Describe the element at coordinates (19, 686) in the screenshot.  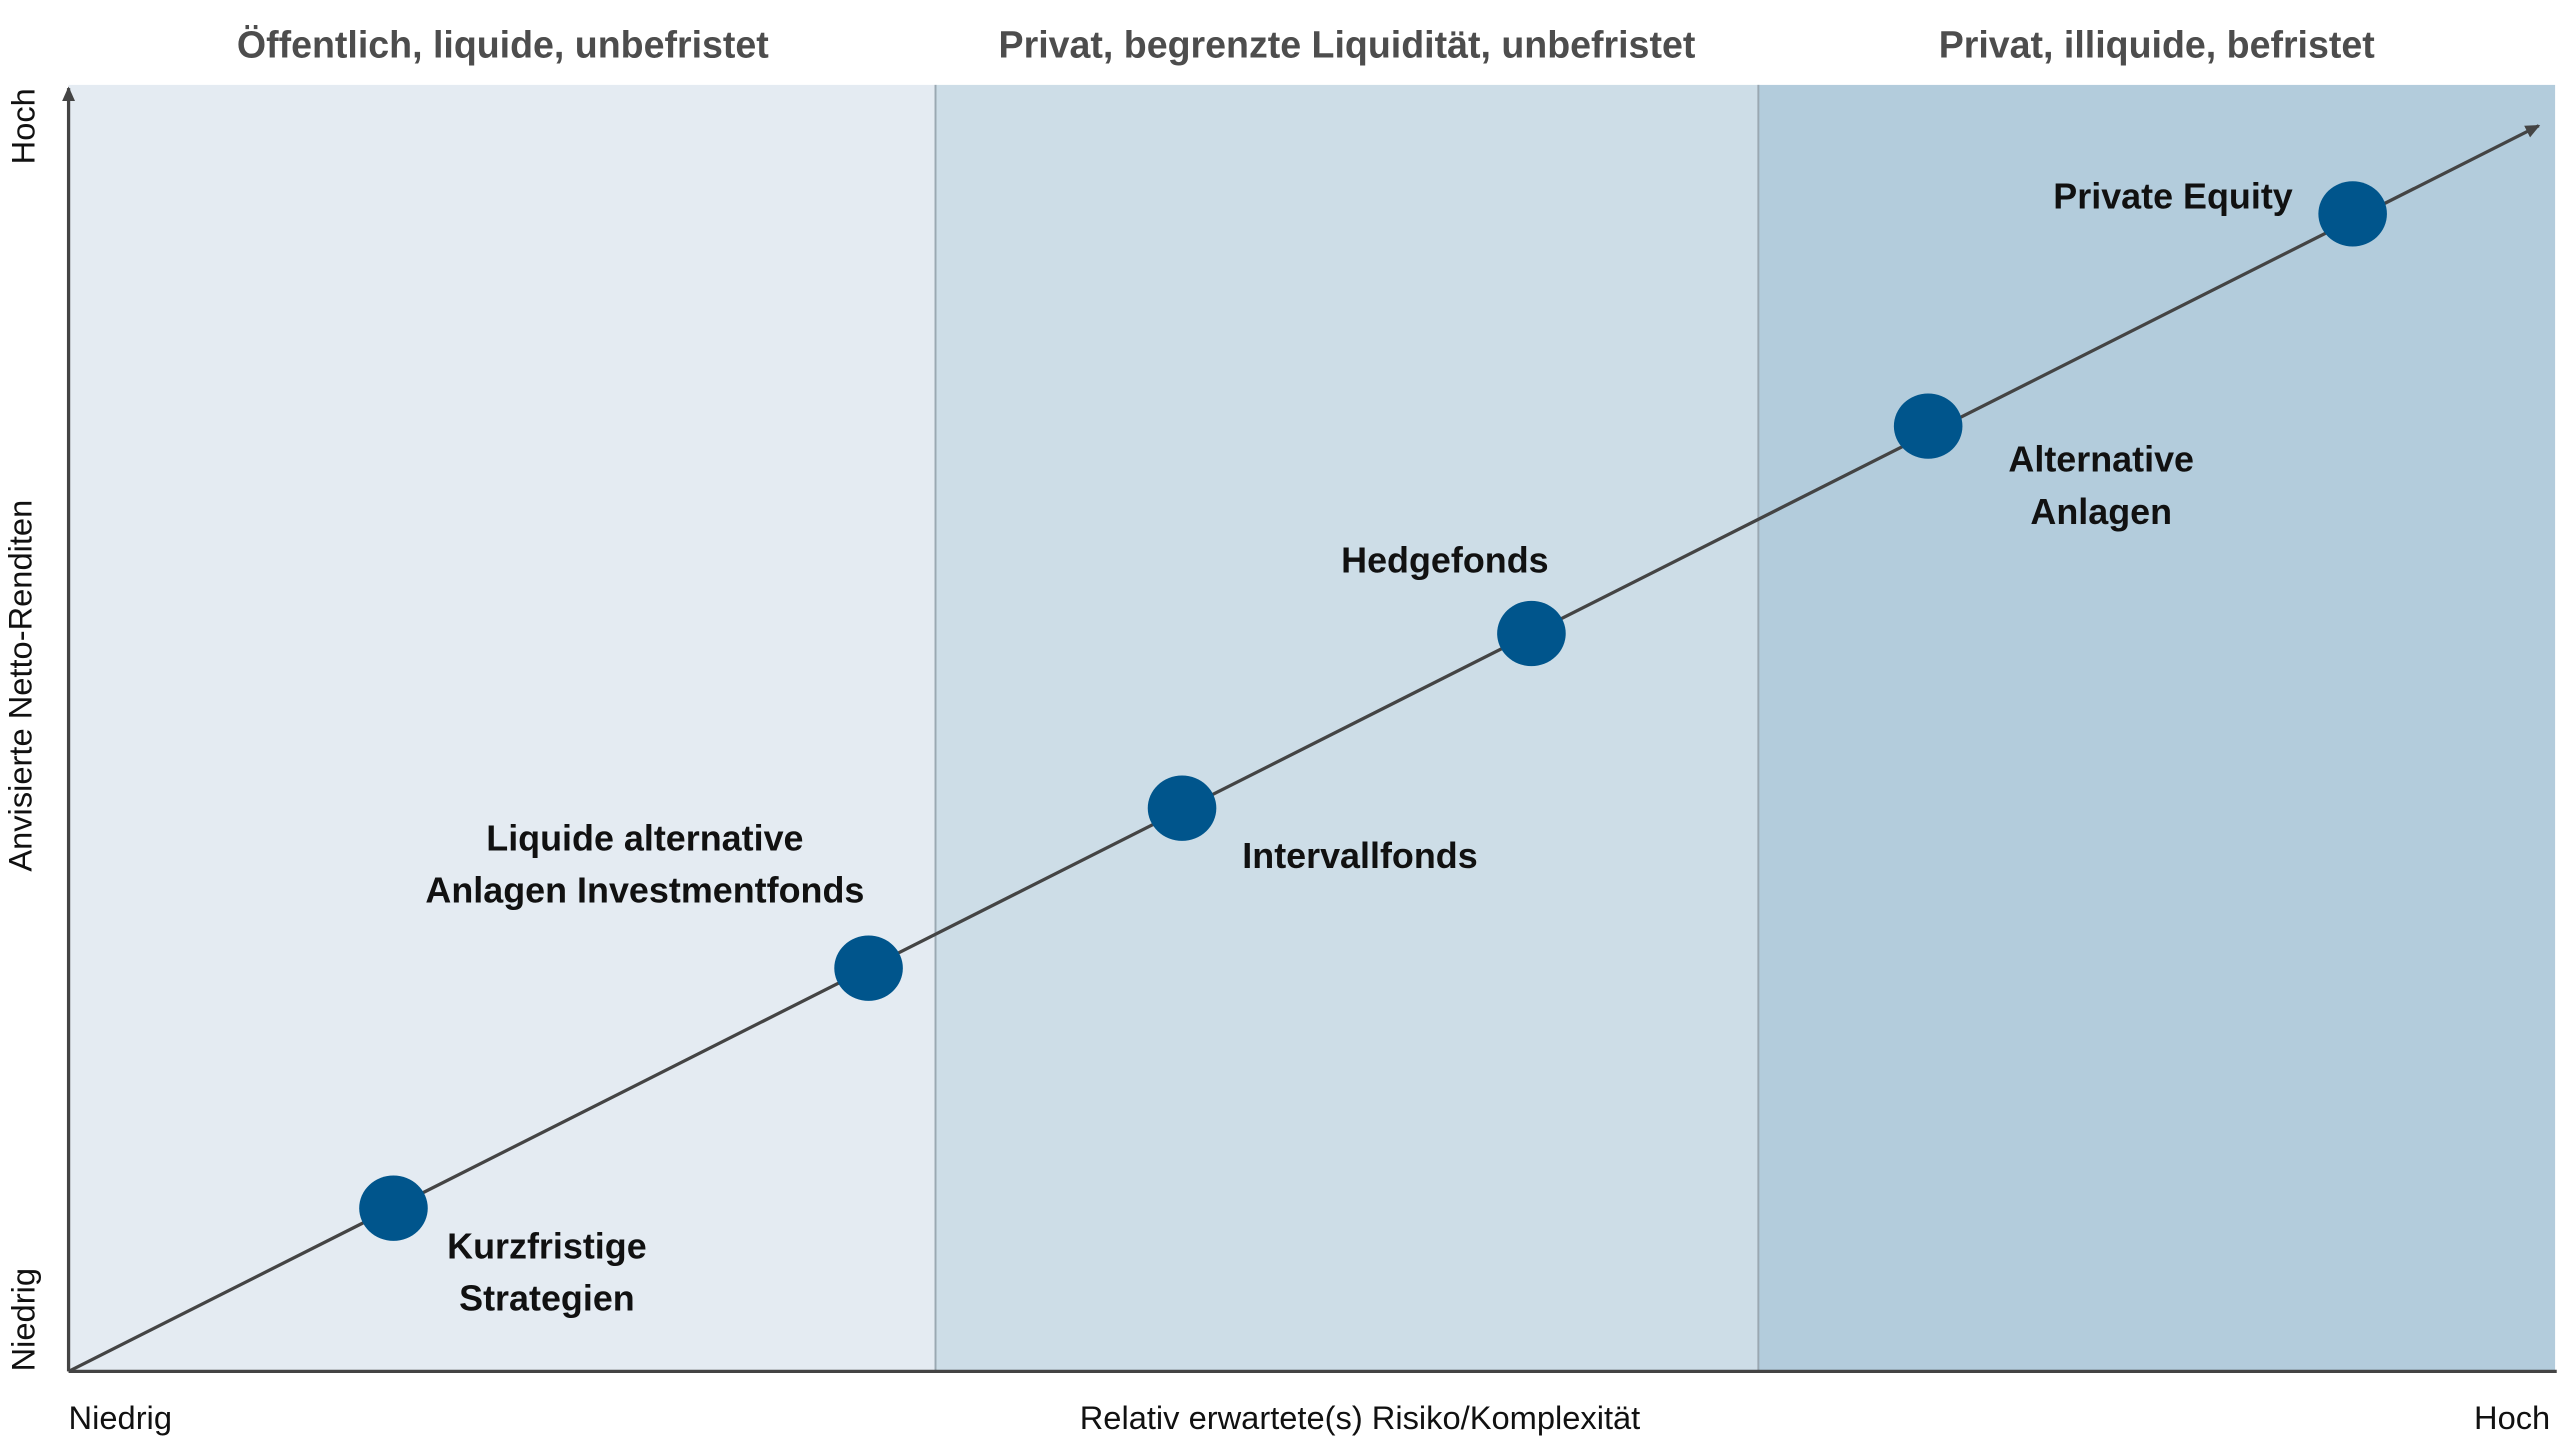
I see `y-axis-title: Anvisierte Netto-Renditen` at that location.